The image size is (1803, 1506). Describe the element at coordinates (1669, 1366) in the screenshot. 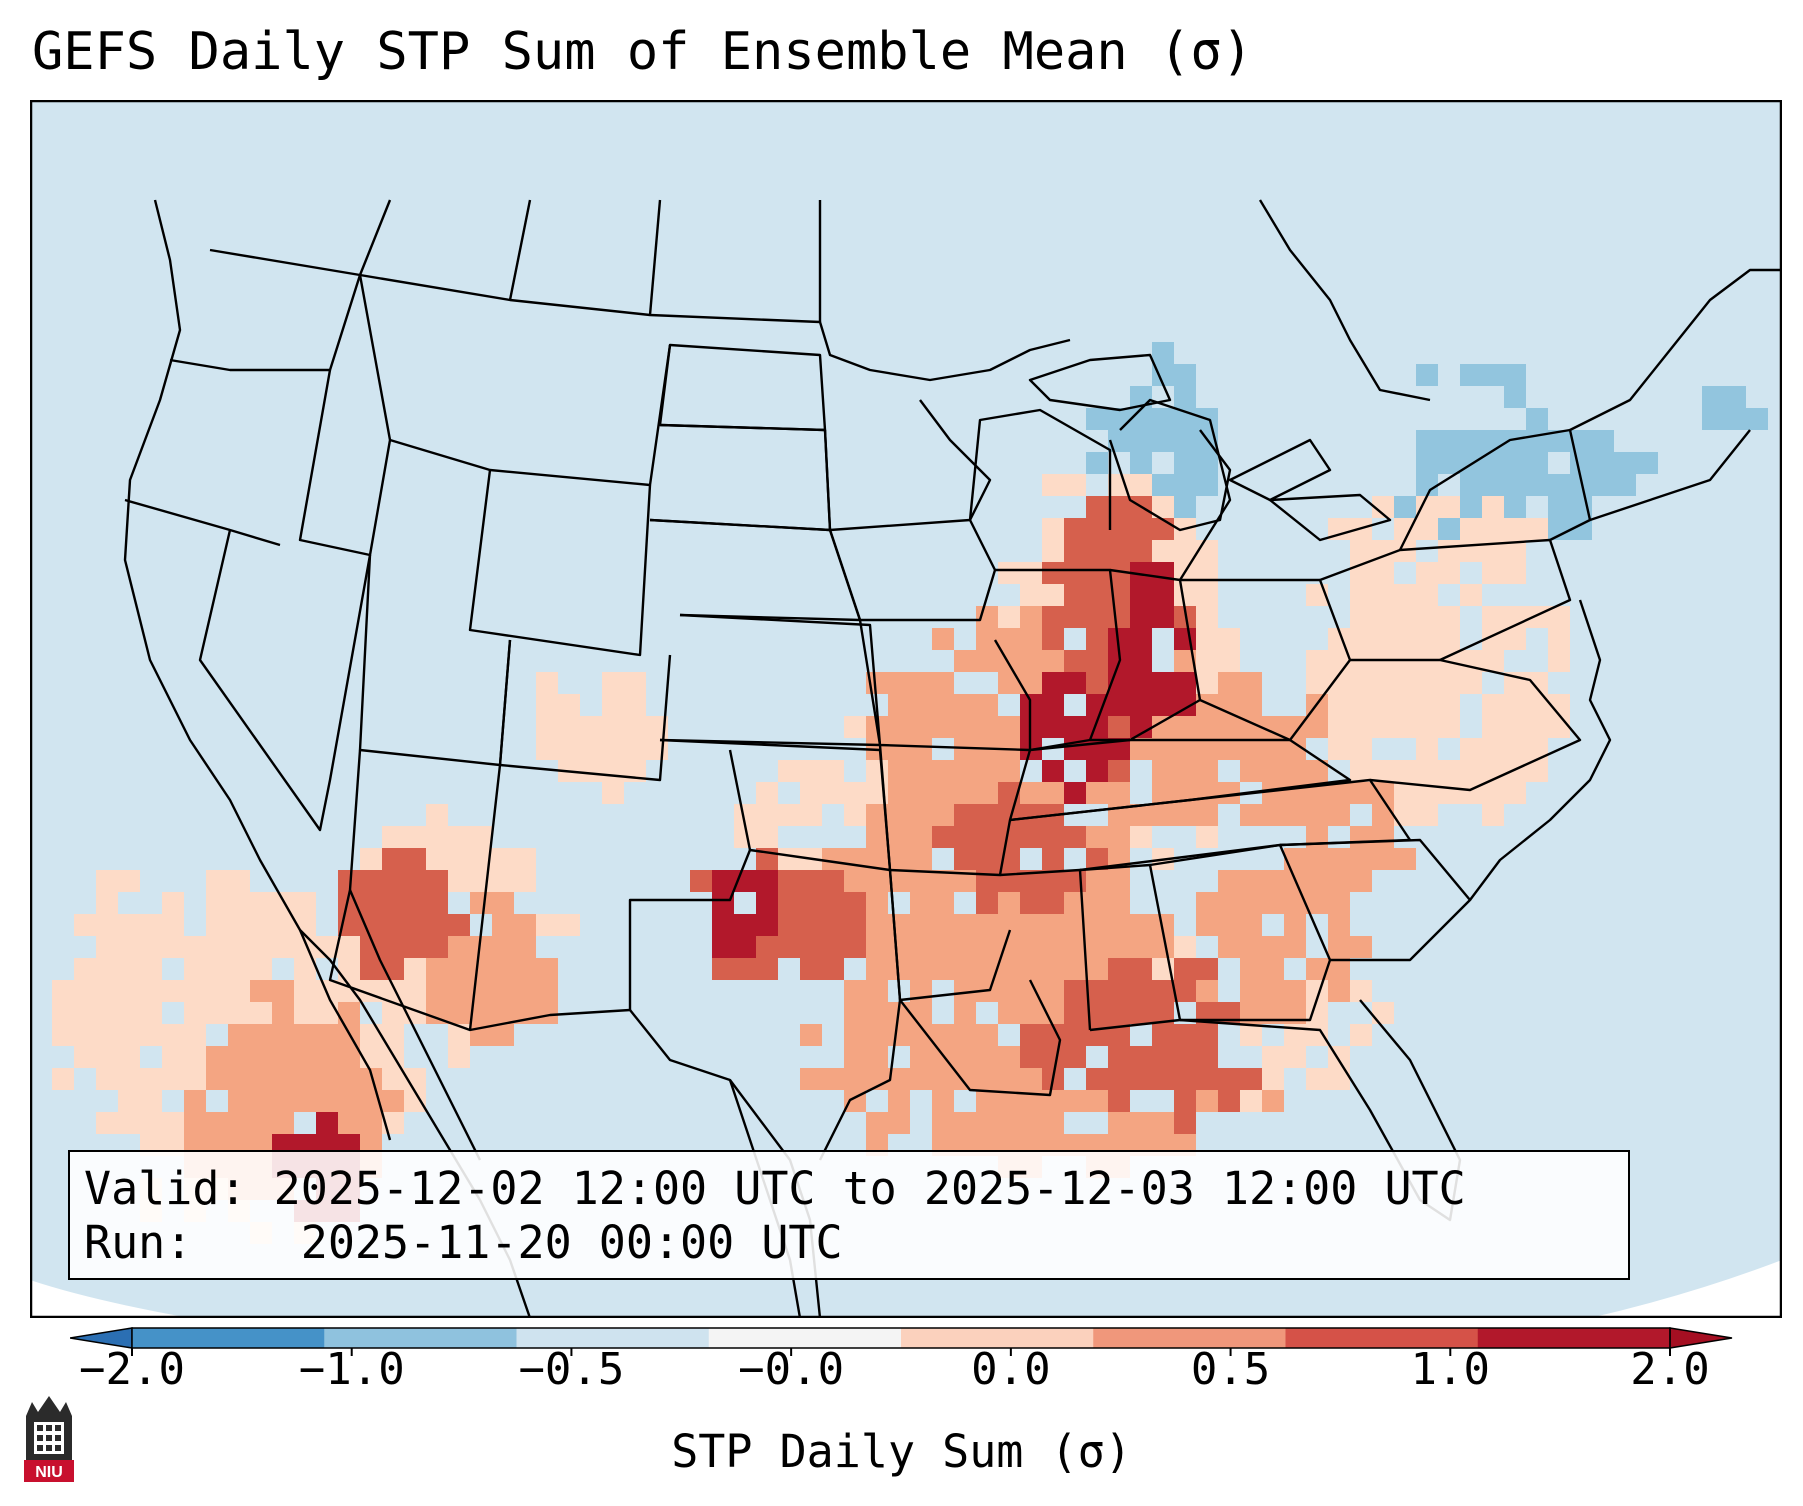

I see `colorbar-tick-label: 2.0` at that location.